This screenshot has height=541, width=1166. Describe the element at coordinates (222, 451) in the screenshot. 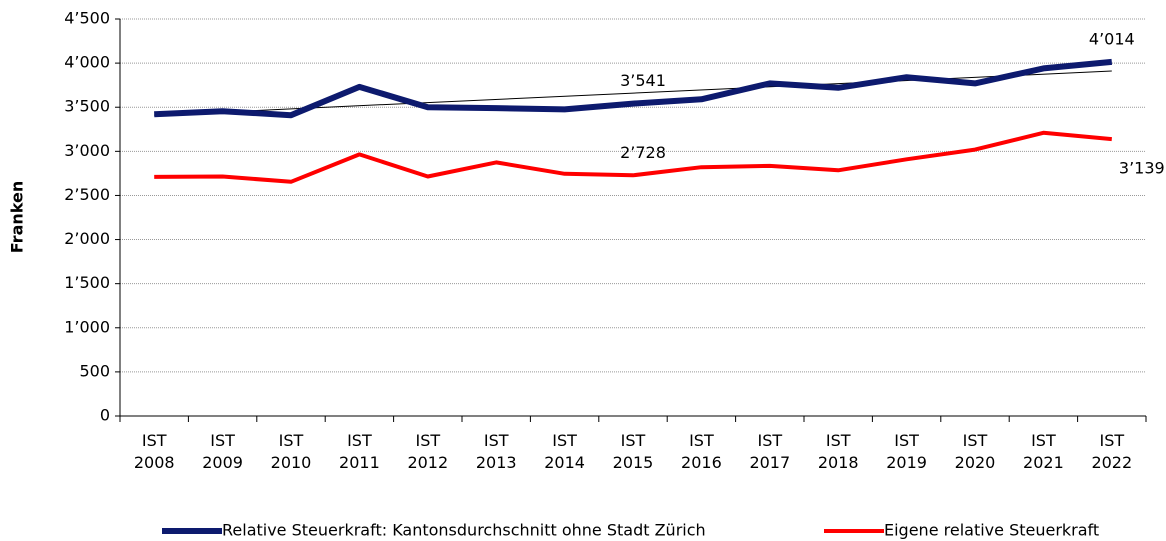

I see `x-tick-label: IST 2009` at that location.